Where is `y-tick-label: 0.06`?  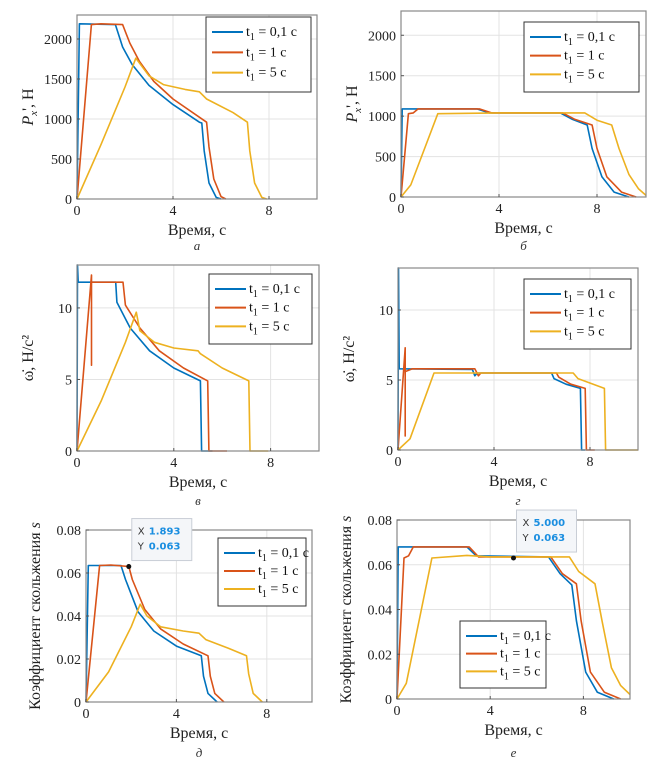 y-tick-label: 0.06 is located at coordinates (380, 566).